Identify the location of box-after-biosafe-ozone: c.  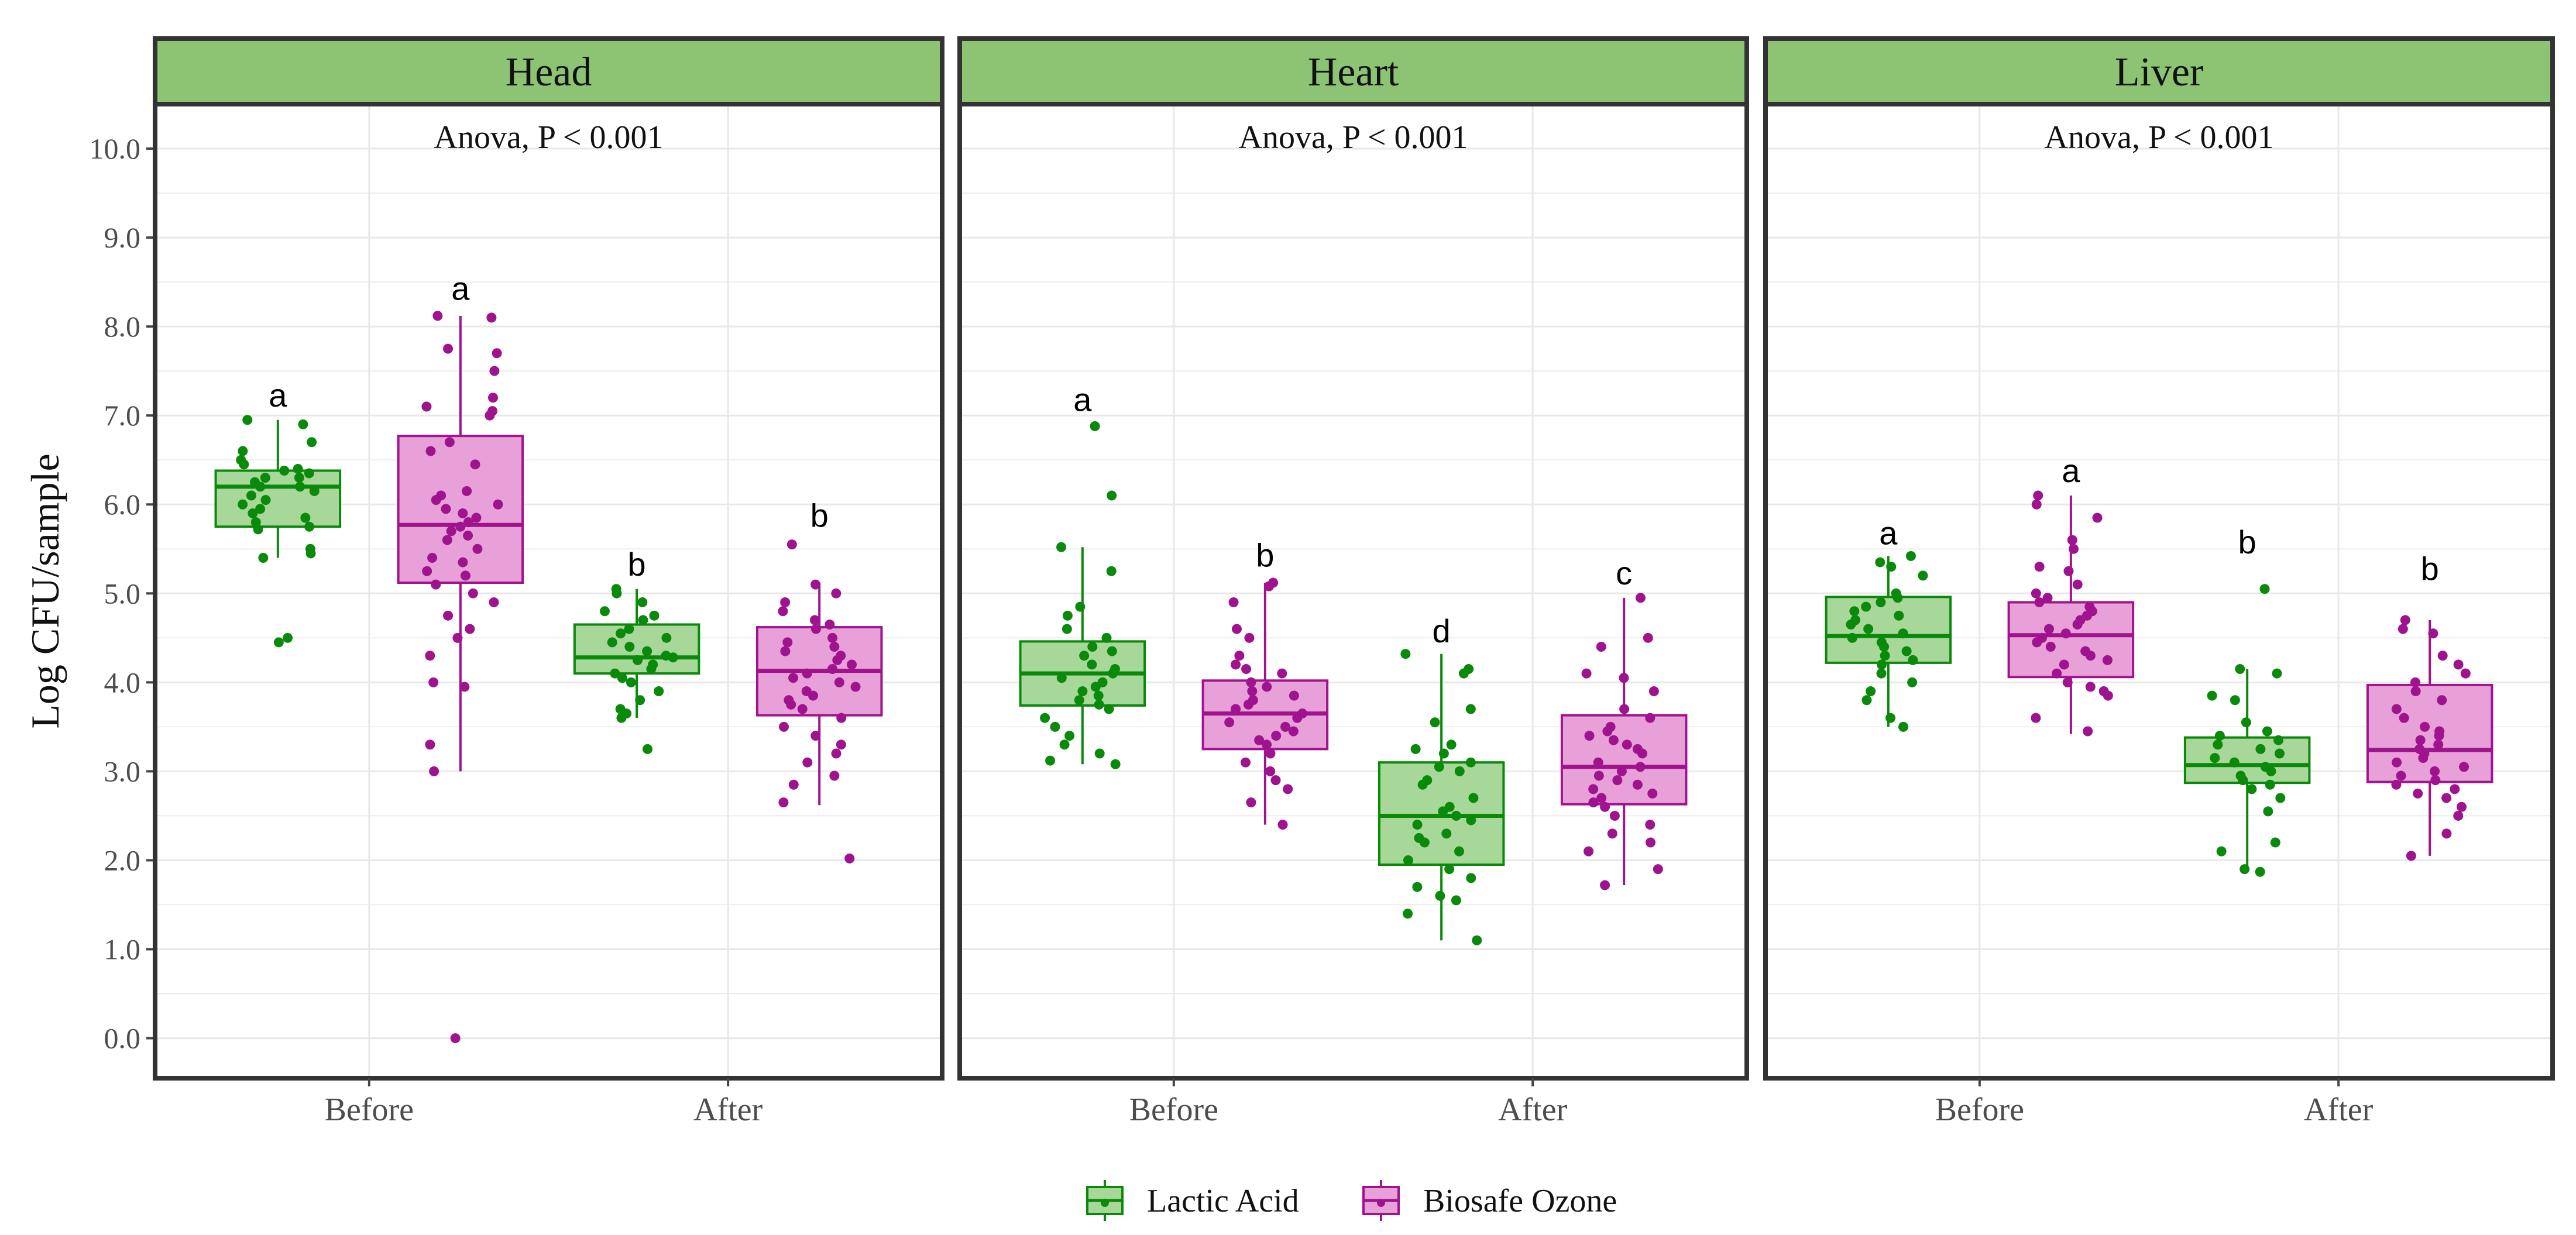
(1624, 722).